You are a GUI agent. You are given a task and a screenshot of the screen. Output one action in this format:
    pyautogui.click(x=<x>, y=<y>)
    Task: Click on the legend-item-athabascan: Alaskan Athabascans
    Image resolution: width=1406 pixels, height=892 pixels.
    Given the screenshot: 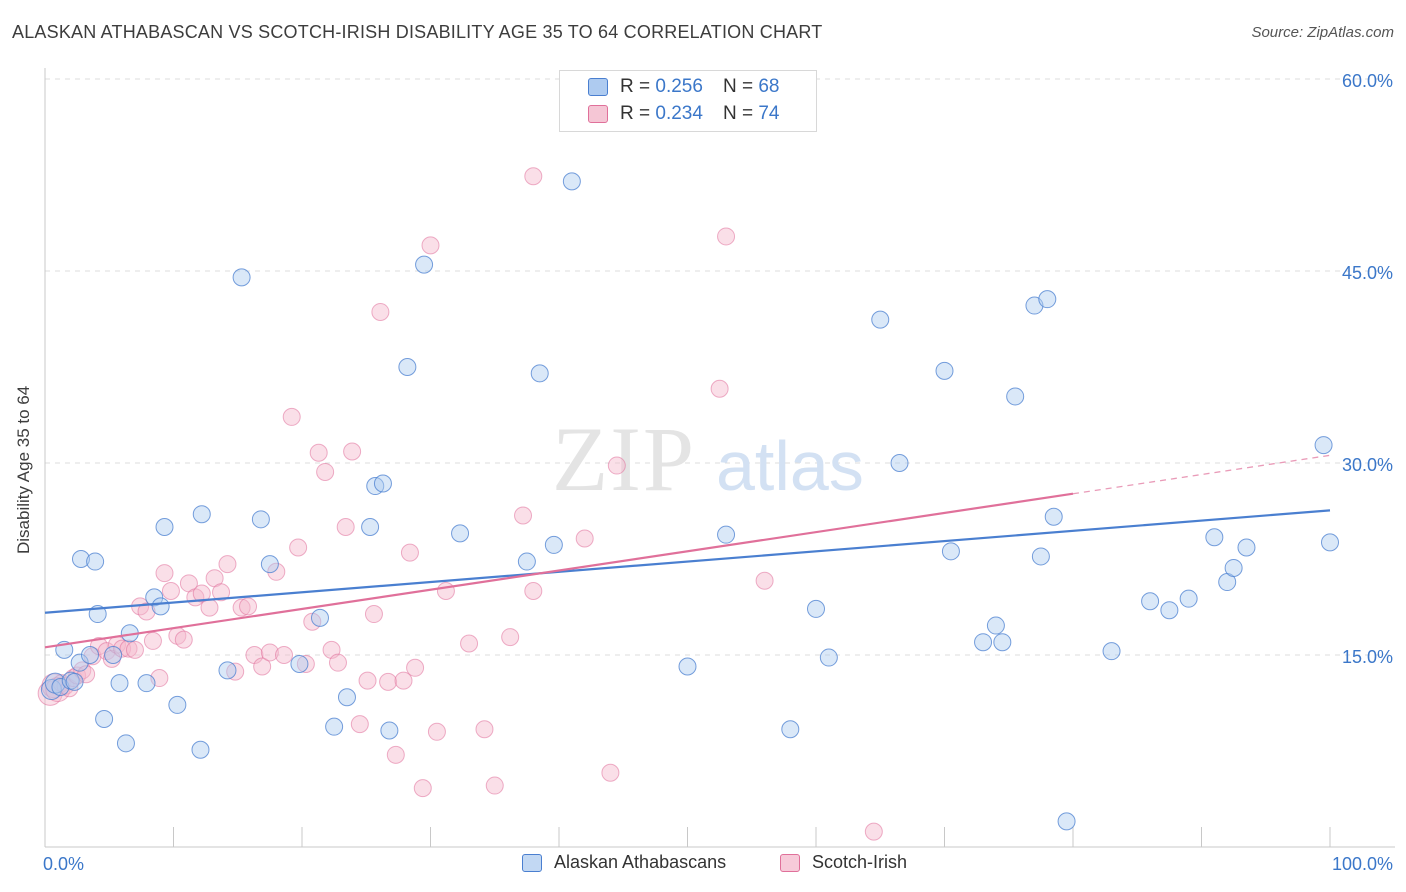 What is the action you would take?
    pyautogui.click(x=624, y=862)
    